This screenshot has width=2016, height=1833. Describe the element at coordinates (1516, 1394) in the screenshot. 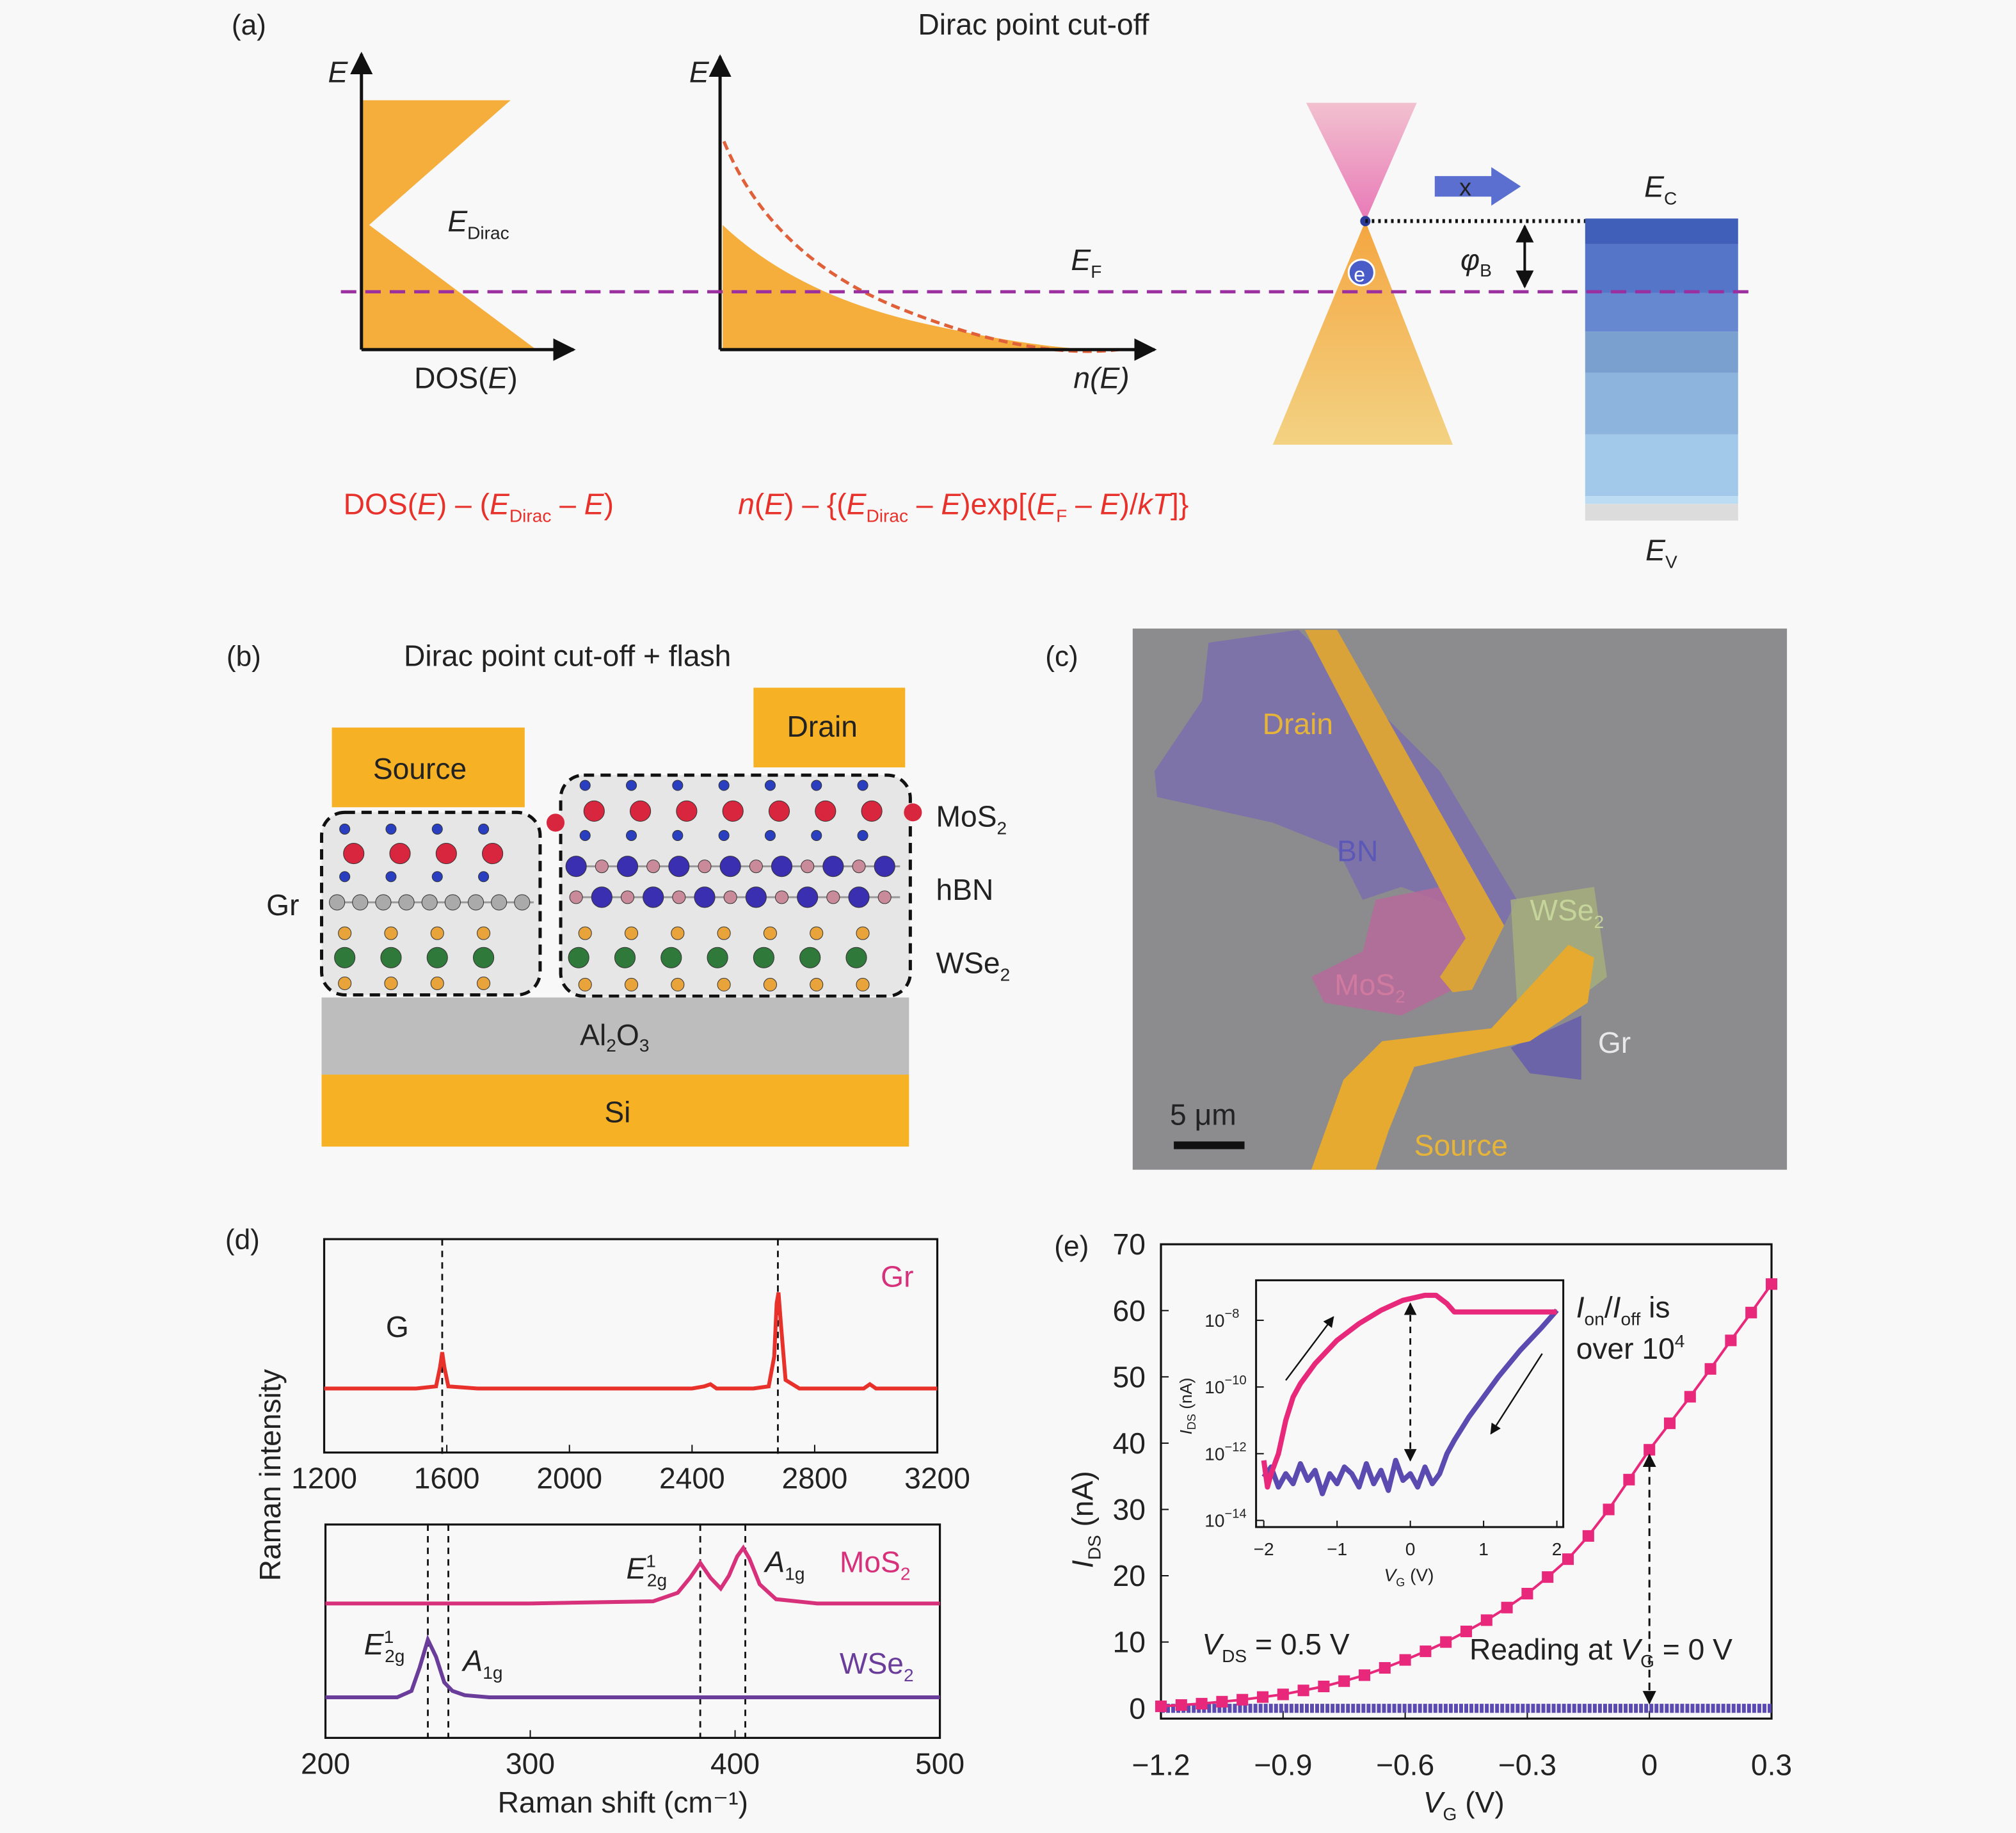

I see `reverse-sweep-arrow` at that location.